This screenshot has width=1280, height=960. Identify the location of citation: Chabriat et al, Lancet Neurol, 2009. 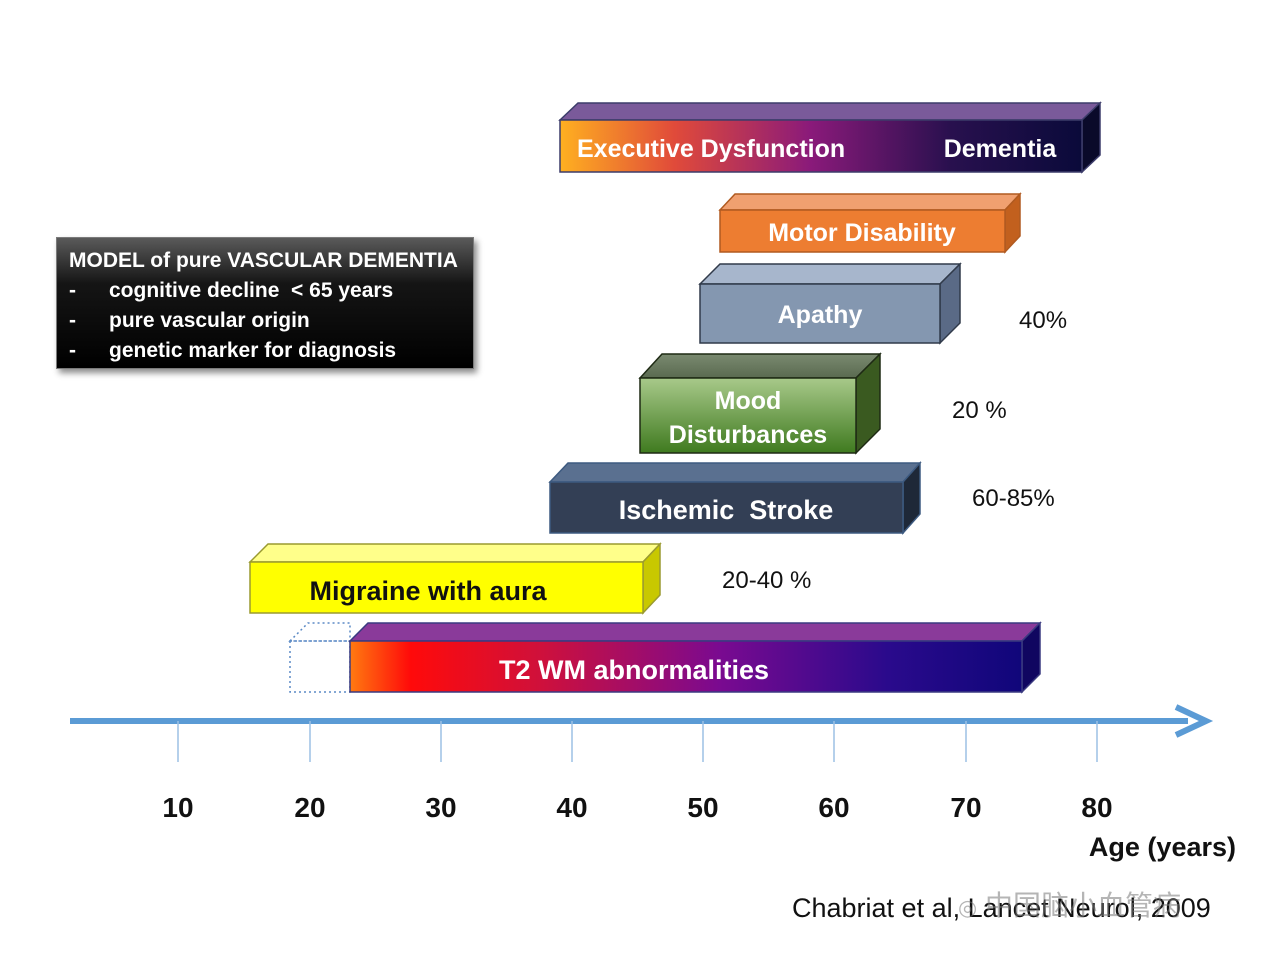
(1001, 908).